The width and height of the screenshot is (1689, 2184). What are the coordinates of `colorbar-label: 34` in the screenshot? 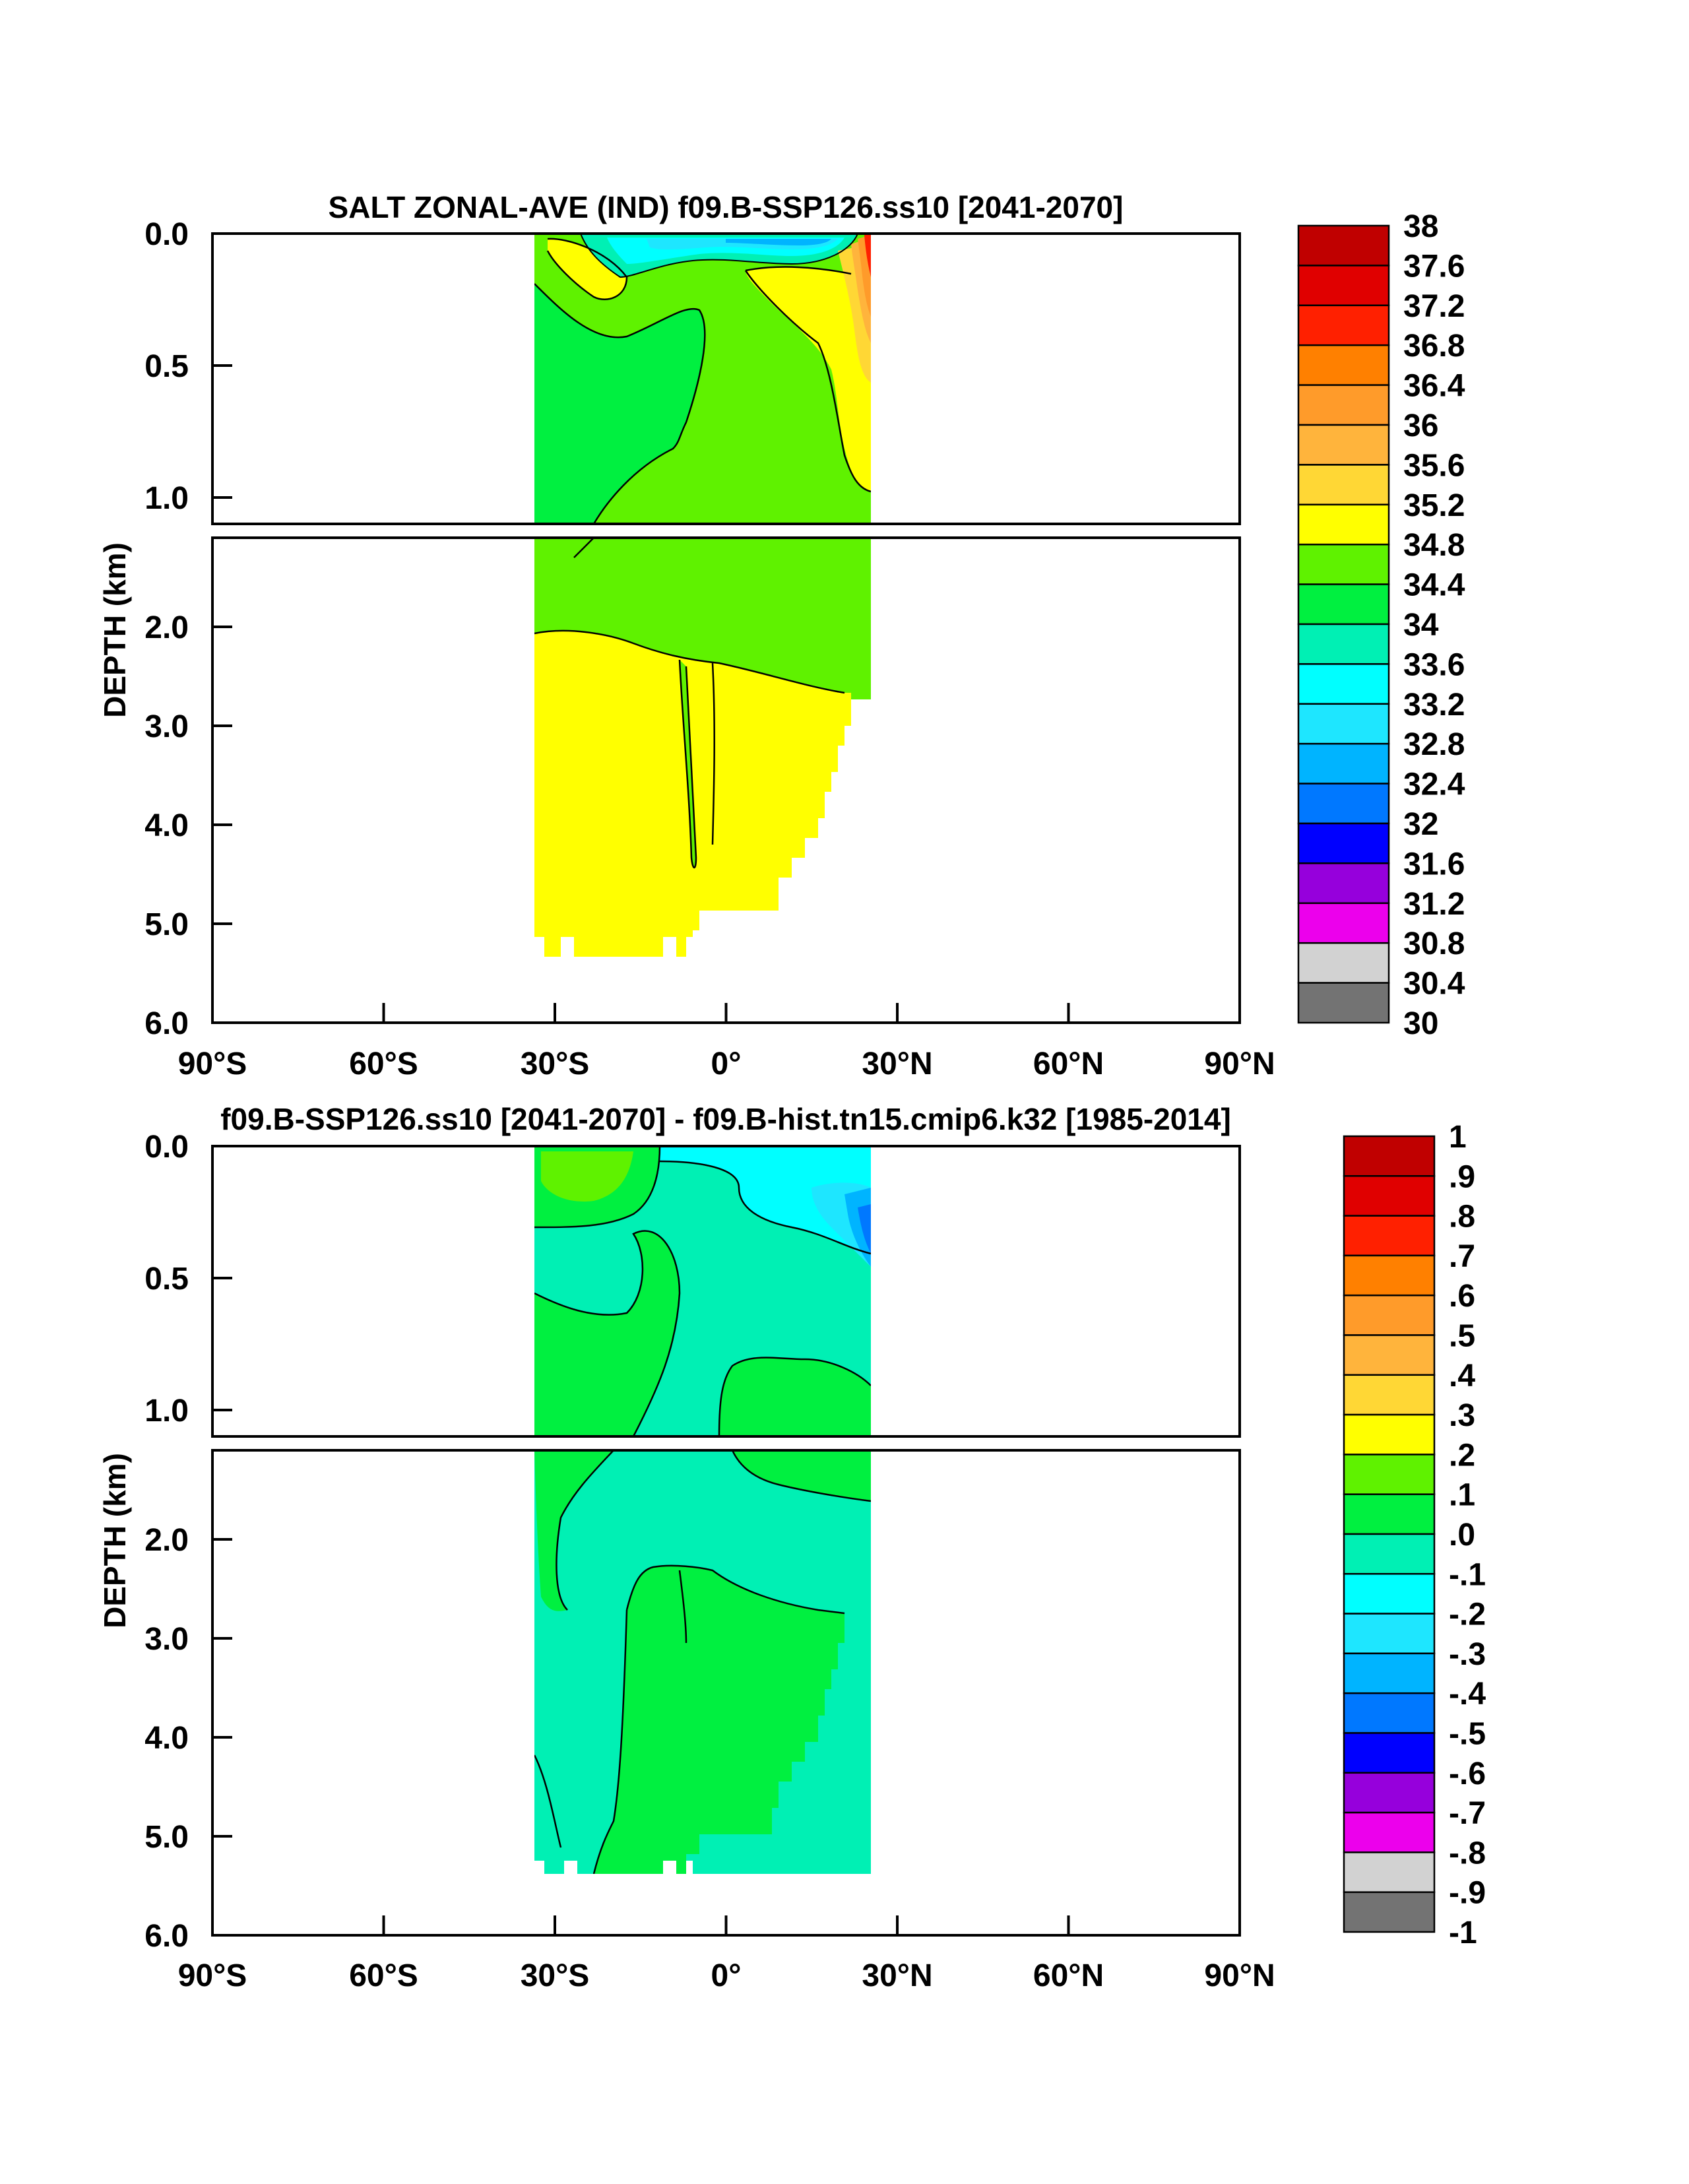 It's located at (1421, 625).